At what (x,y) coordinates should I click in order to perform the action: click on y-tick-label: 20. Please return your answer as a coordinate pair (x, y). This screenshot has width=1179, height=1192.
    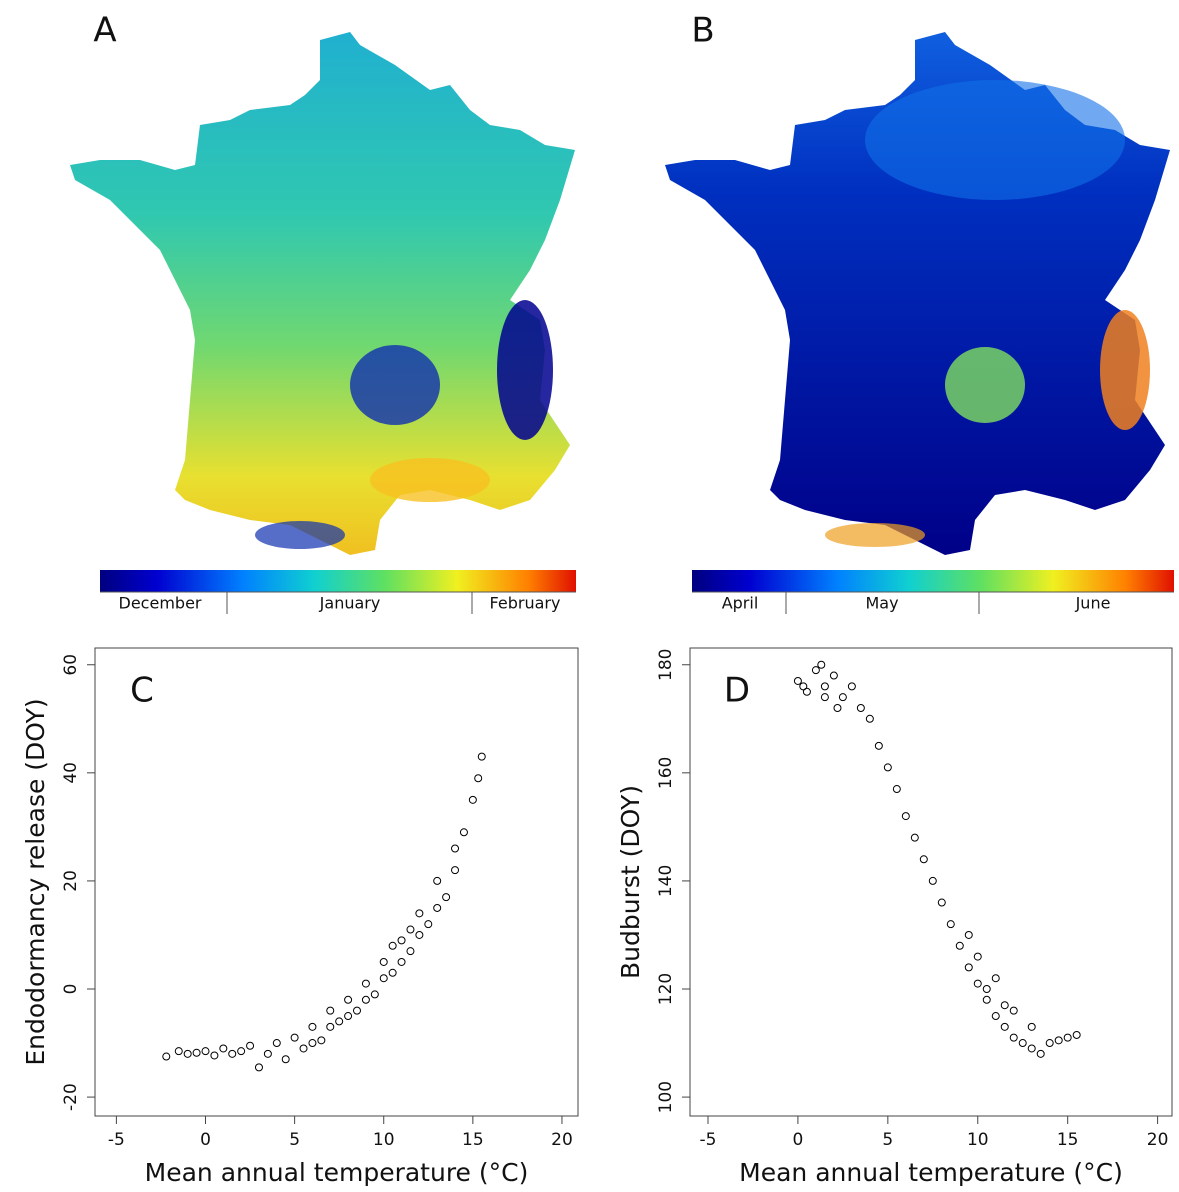
    Looking at the image, I should click on (71, 881).